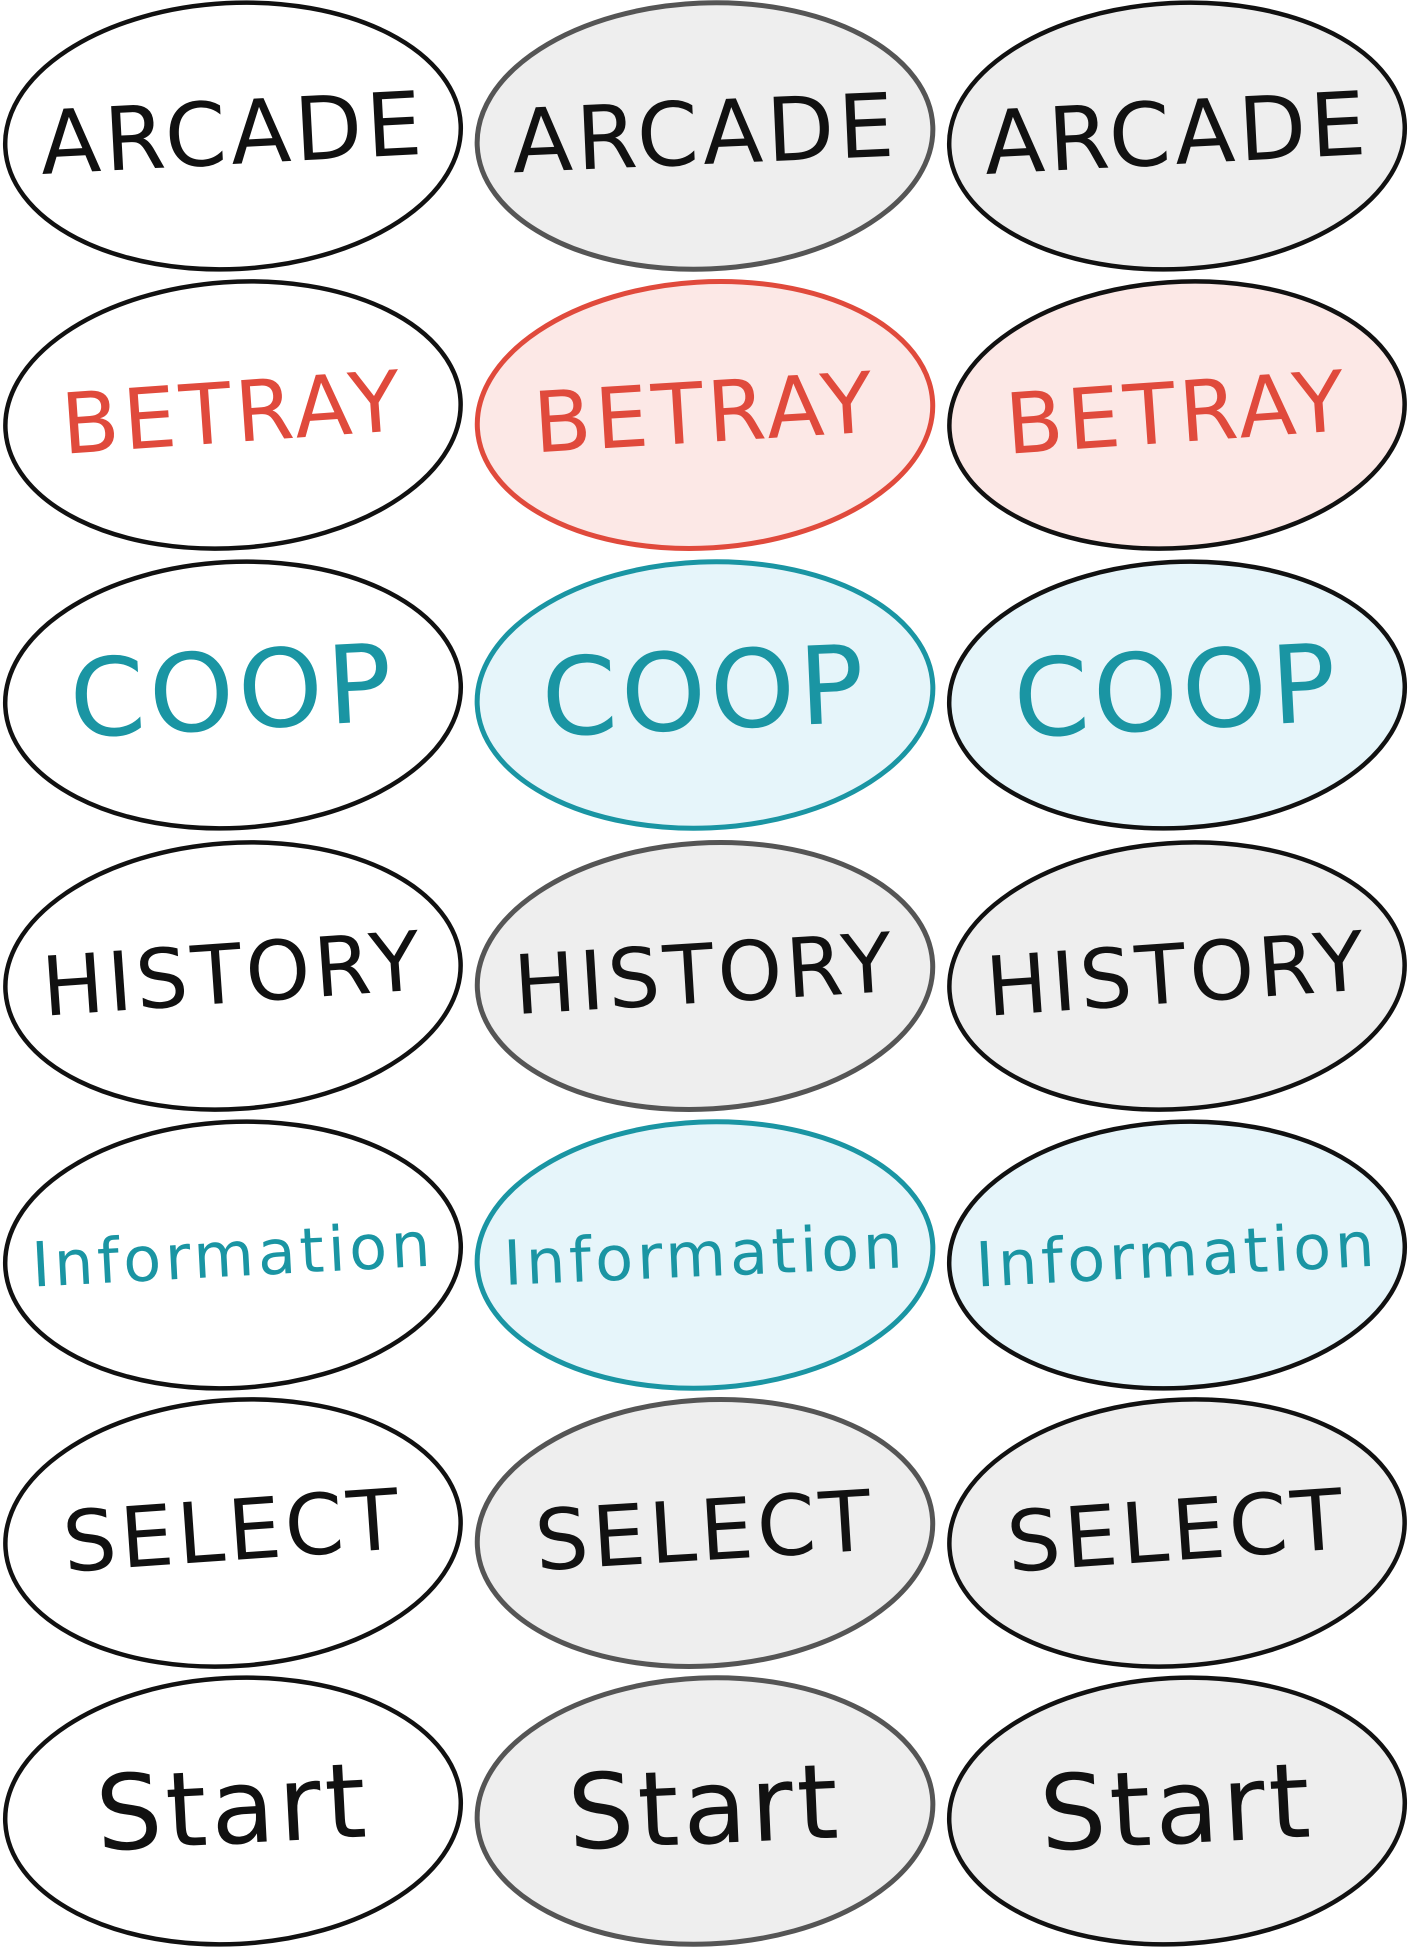 The image size is (1413, 1954). I want to click on information-button-normal: Information, so click(234, 1255).